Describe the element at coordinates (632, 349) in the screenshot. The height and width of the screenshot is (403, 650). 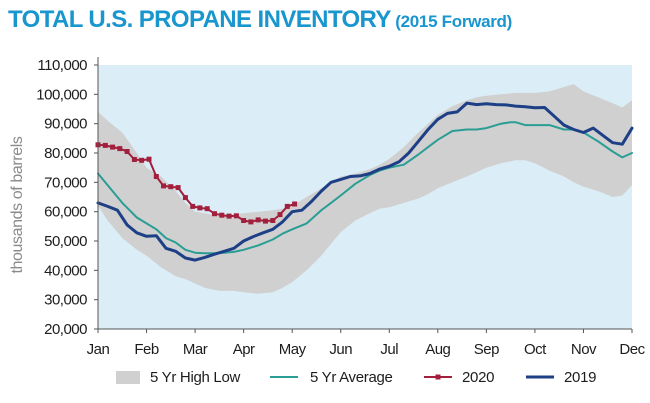
I see `x-tick-label: Dec` at that location.